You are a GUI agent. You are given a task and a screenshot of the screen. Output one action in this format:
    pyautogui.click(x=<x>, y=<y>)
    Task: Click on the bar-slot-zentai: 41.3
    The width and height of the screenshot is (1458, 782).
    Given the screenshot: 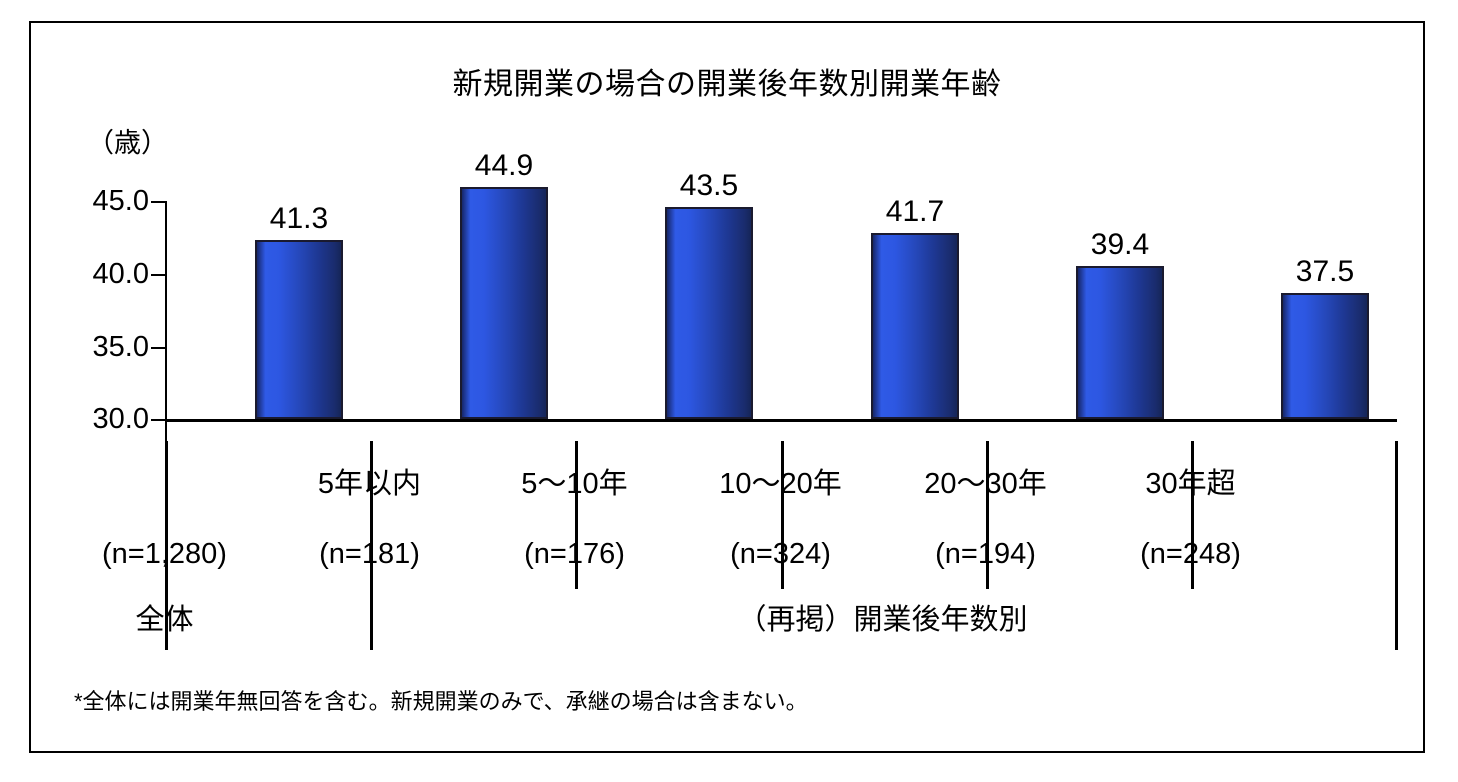 What is the action you would take?
    pyautogui.click(x=299, y=300)
    